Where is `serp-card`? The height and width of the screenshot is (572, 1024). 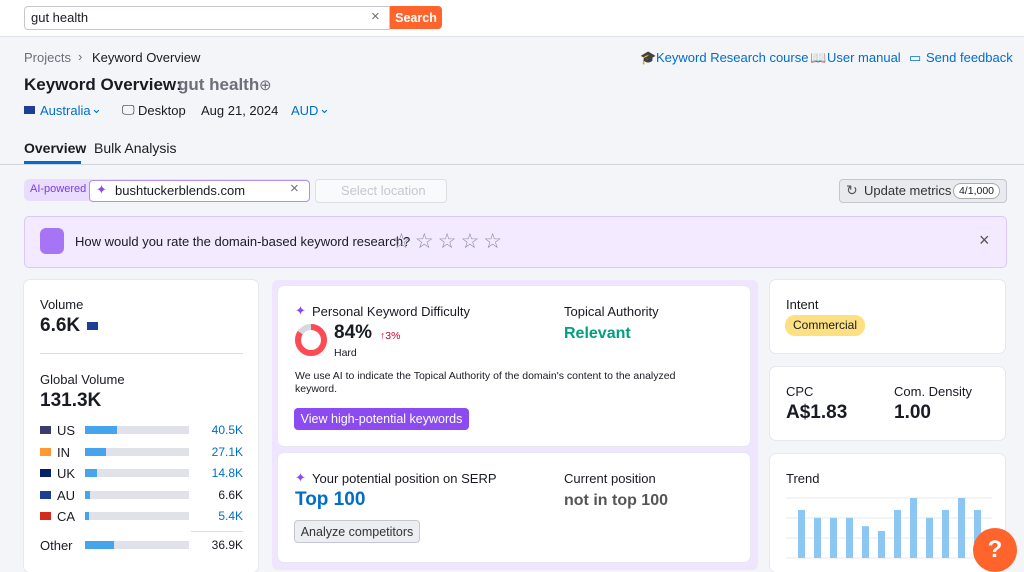 serp-card is located at coordinates (514, 507).